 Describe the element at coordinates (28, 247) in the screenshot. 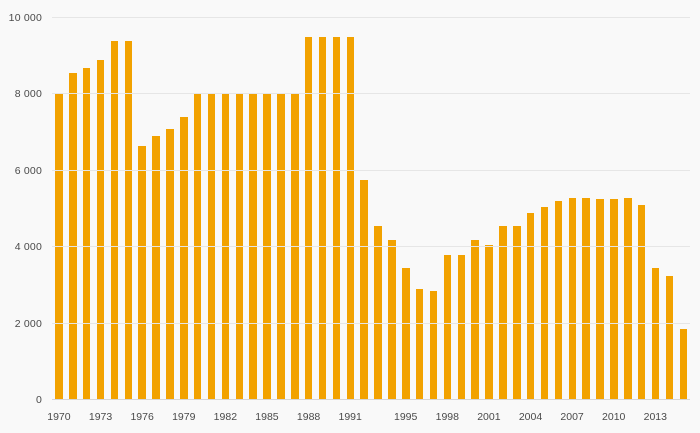

I see `y-axis-tick-label: 4 000` at that location.